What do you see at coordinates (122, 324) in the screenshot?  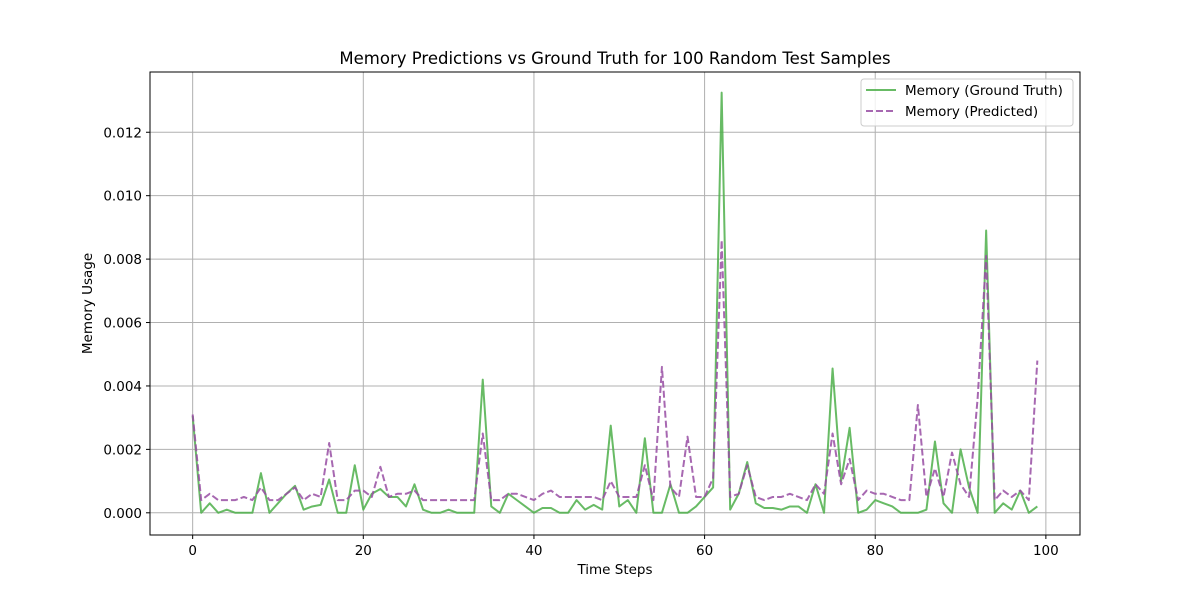 I see `y-tick-label: 0.006` at bounding box center [122, 324].